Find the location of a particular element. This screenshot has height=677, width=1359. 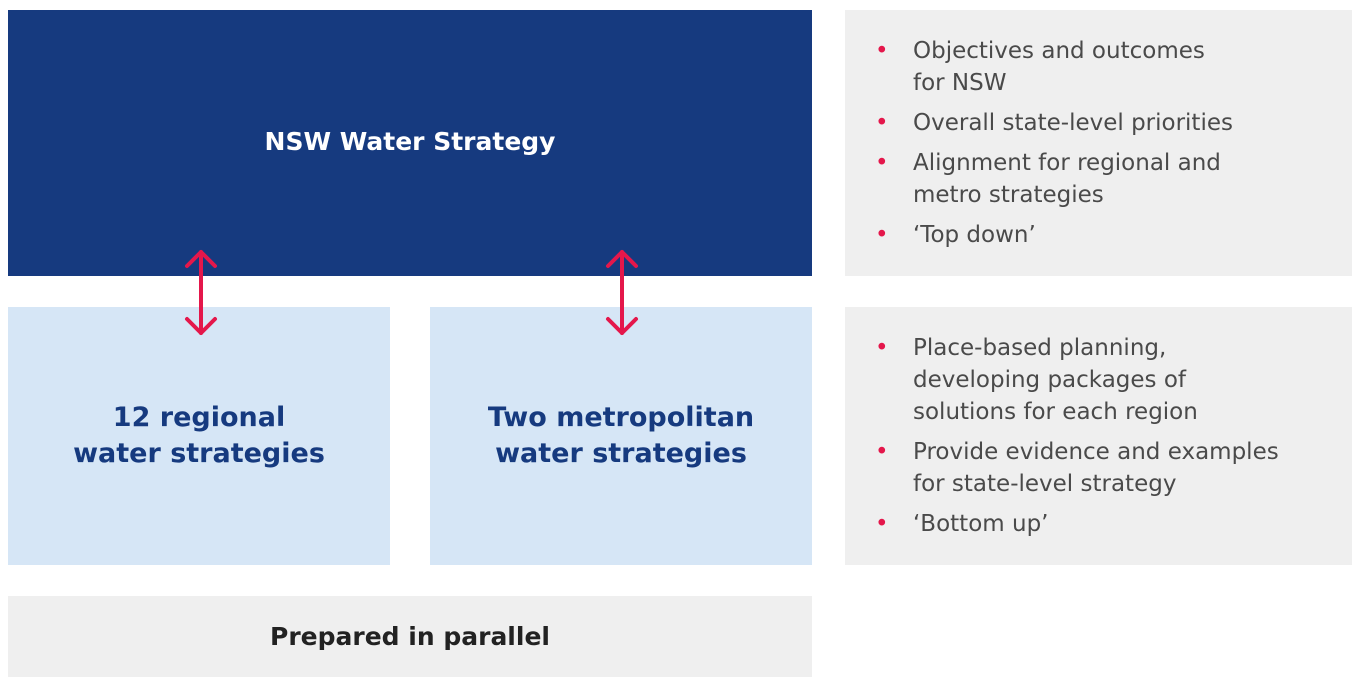

box-line: 12 regional is located at coordinates (199, 417).